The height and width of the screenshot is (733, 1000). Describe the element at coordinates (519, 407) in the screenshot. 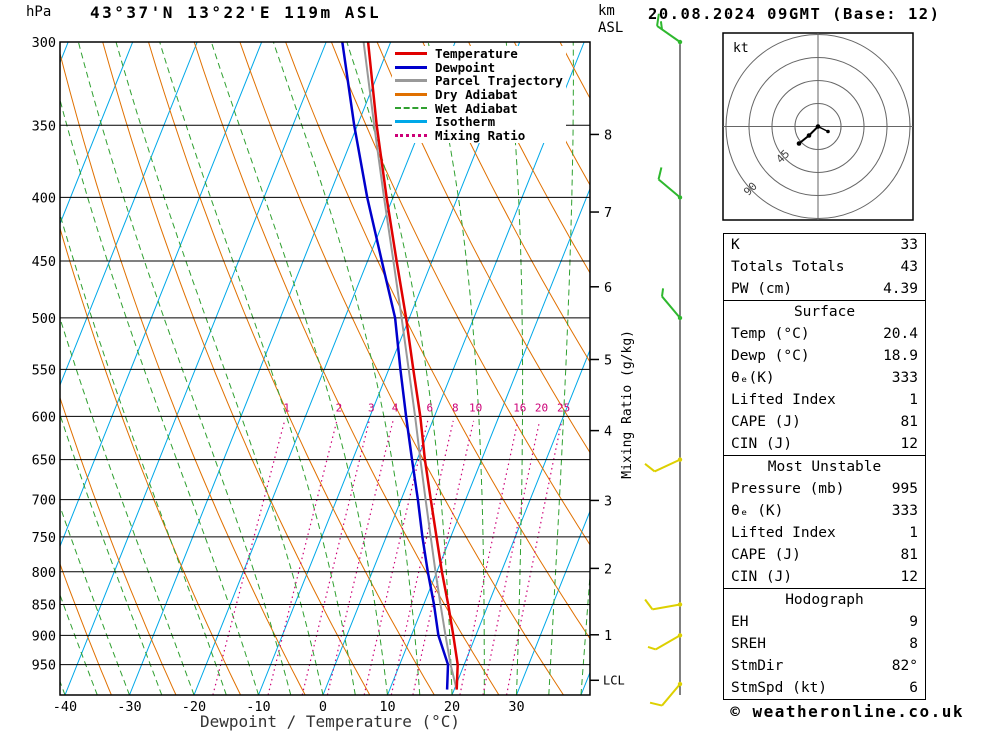

I see `svg-text: 16` at that location.